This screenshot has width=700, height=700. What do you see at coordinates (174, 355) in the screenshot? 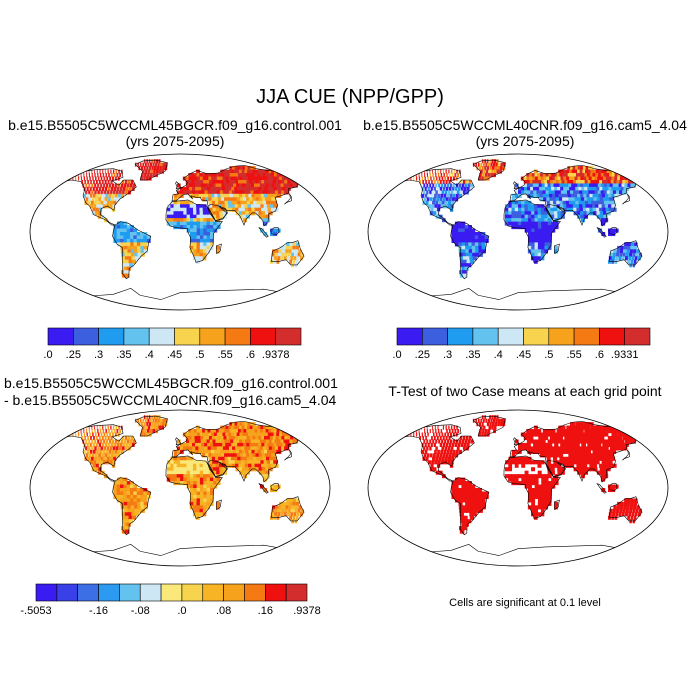
I see `colorbar-tick-label: .45` at bounding box center [174, 355].